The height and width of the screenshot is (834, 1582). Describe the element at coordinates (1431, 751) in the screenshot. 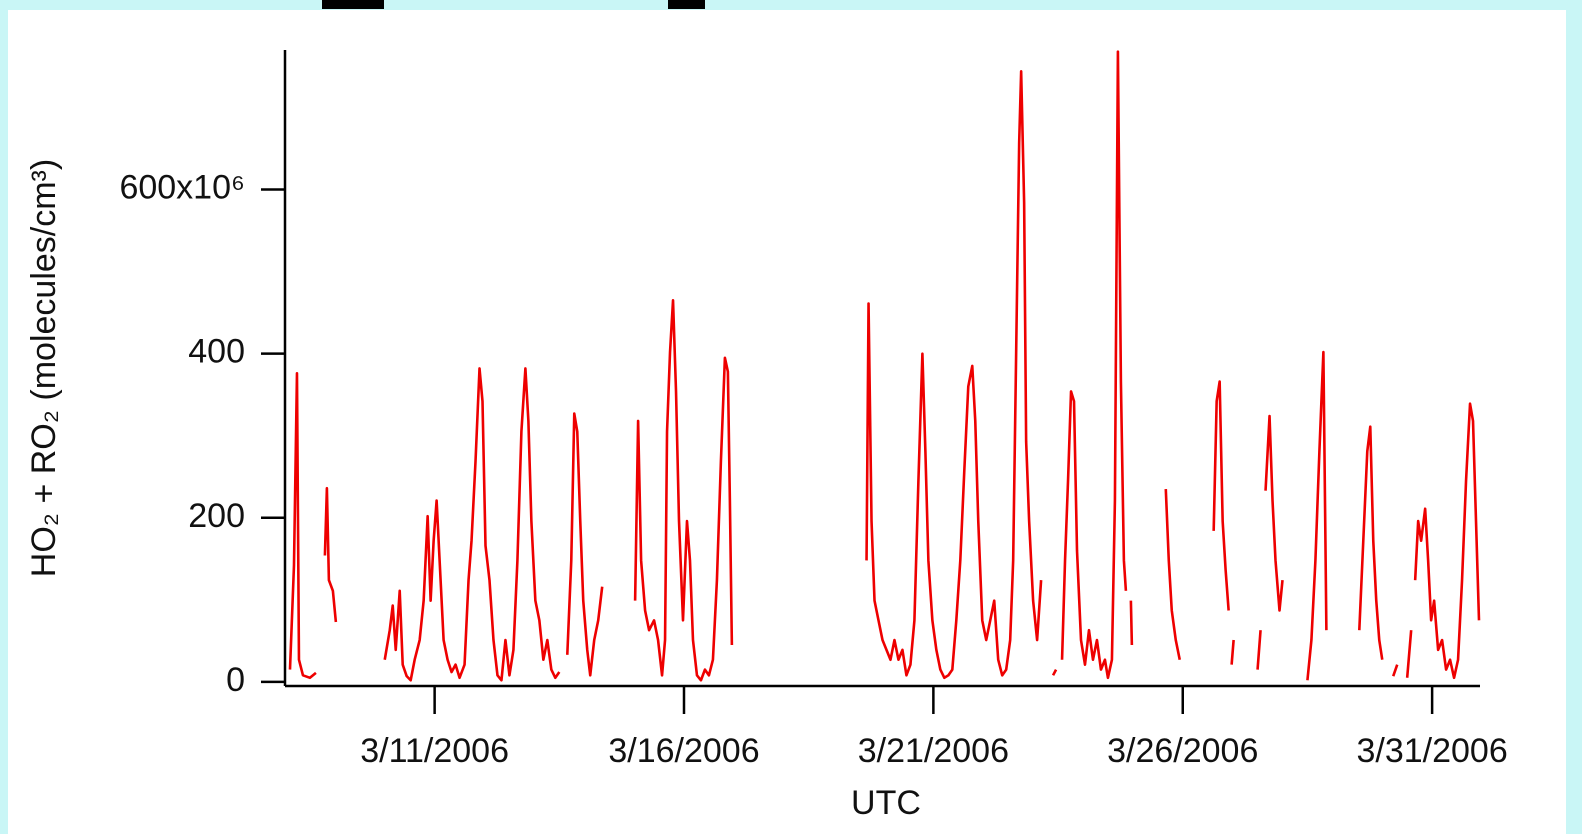

I see `x-tick-label: 3/31/2006` at that location.